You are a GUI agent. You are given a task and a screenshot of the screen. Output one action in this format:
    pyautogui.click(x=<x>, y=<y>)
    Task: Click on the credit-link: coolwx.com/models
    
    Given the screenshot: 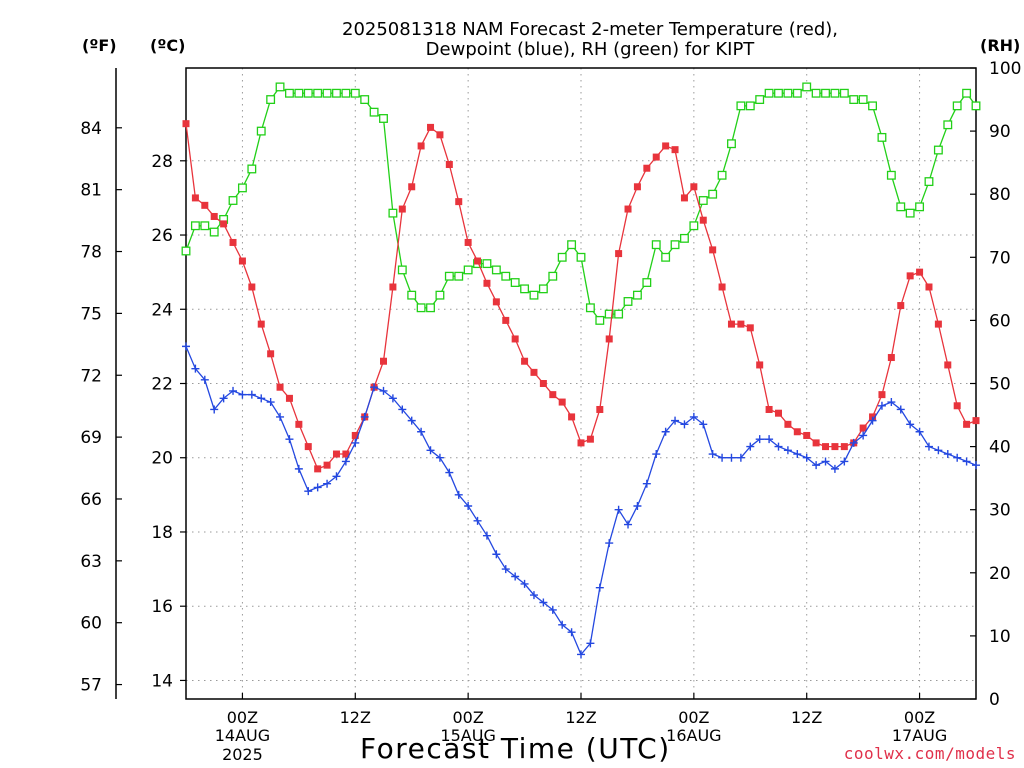 What is the action you would take?
    pyautogui.click(x=929, y=753)
    